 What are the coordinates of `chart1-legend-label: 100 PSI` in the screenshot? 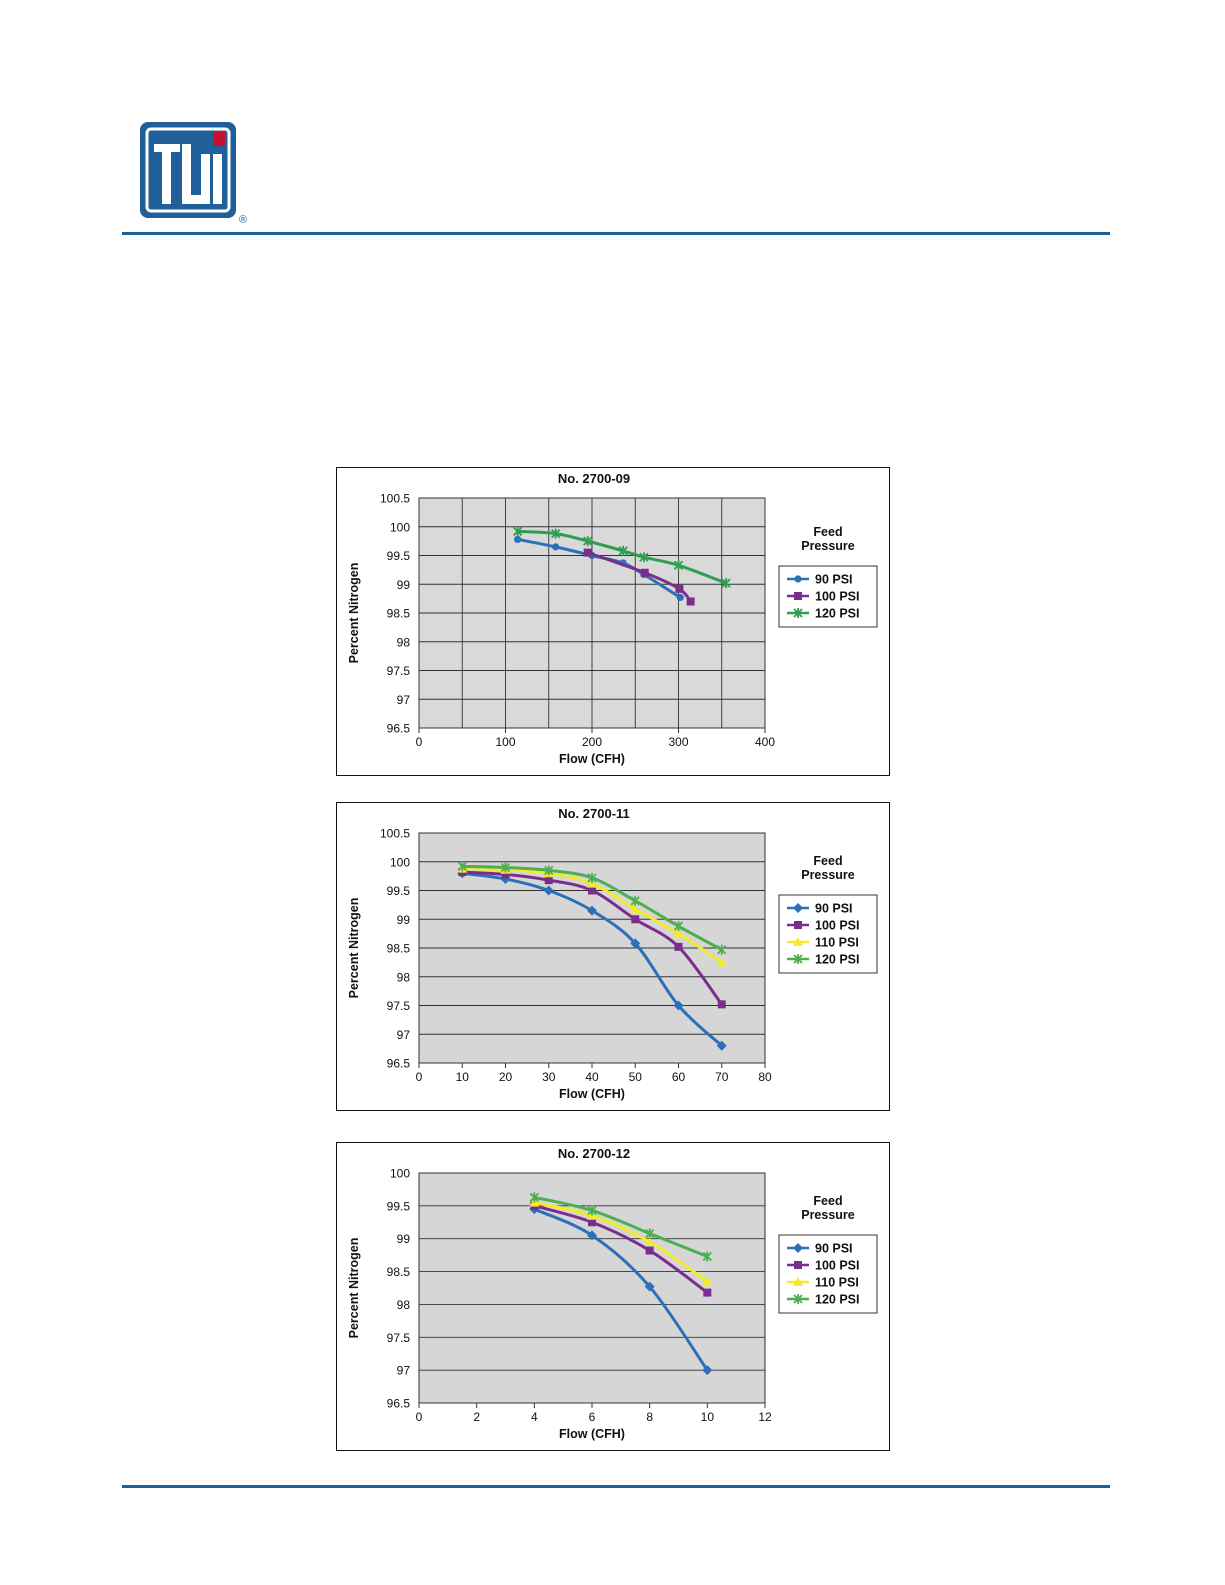 It's located at (837, 926).